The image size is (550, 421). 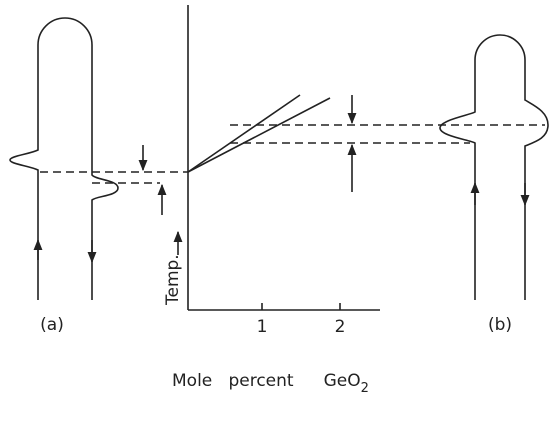 What do you see at coordinates (64, 158) in the screenshot?
I see `rod-a` at bounding box center [64, 158].